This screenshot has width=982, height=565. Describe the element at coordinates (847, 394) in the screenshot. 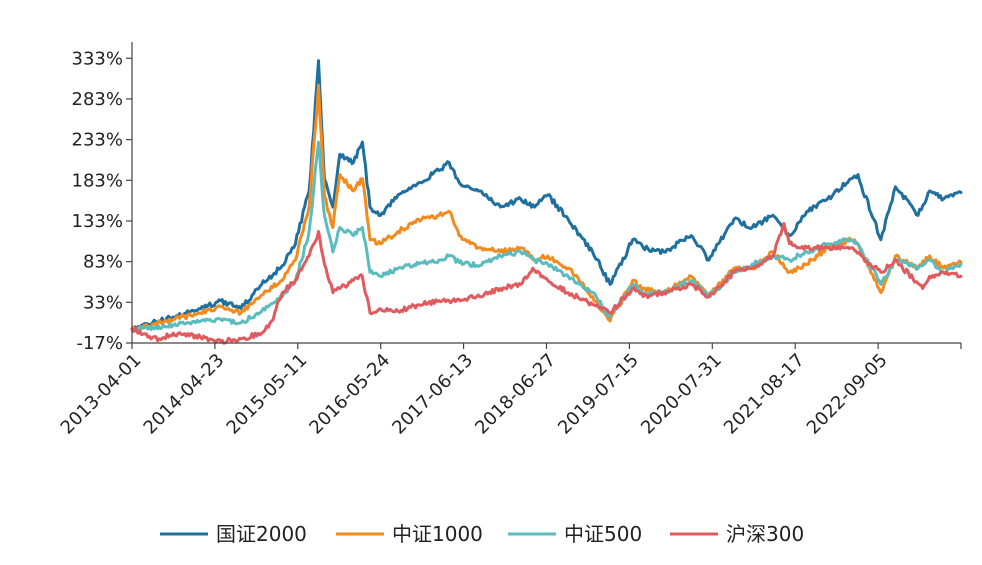

I see `x-tick-label: 2022-09-05` at that location.